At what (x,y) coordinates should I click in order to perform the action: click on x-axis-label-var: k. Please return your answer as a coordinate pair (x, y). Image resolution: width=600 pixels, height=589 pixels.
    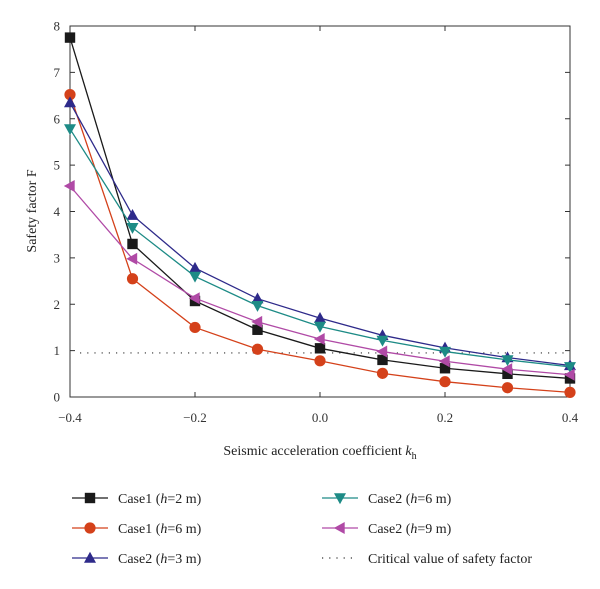
    Looking at the image, I should click on (408, 451).